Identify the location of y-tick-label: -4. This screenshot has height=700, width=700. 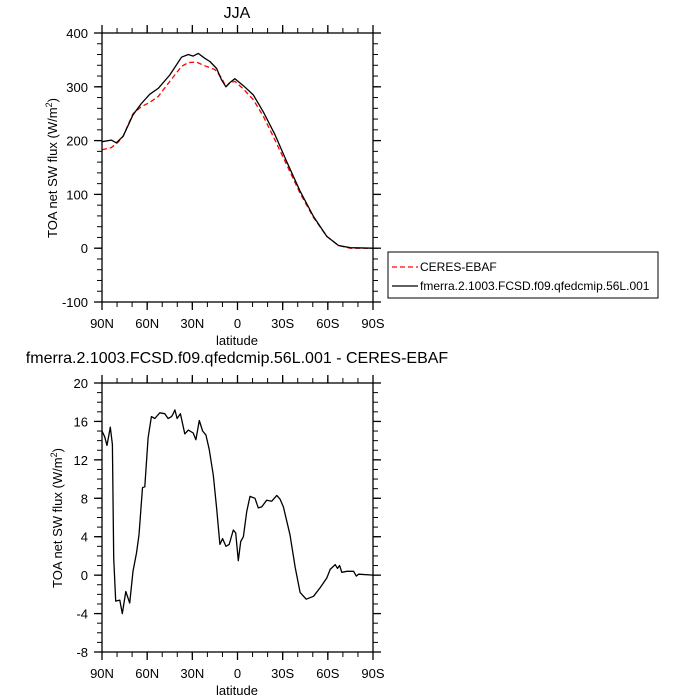
(82, 614).